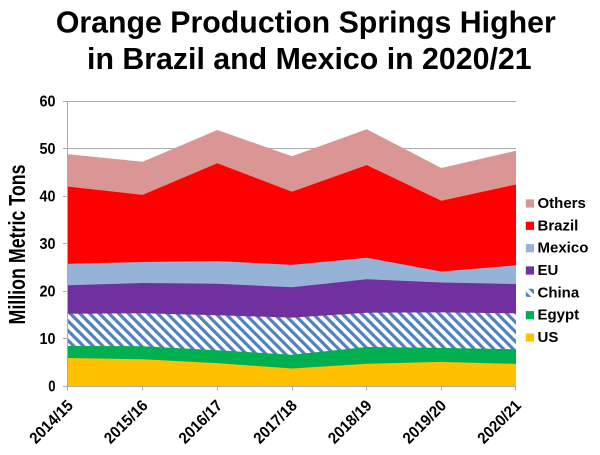 Image resolution: width=600 pixels, height=455 pixels. Describe the element at coordinates (548, 270) in the screenshot. I see `svg-text: EU` at that location.